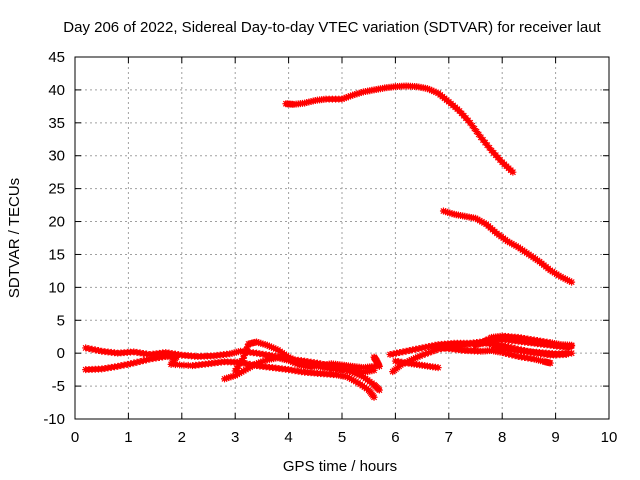  What do you see at coordinates (56, 57) in the screenshot?
I see `y-tick-label: 45` at bounding box center [56, 57].